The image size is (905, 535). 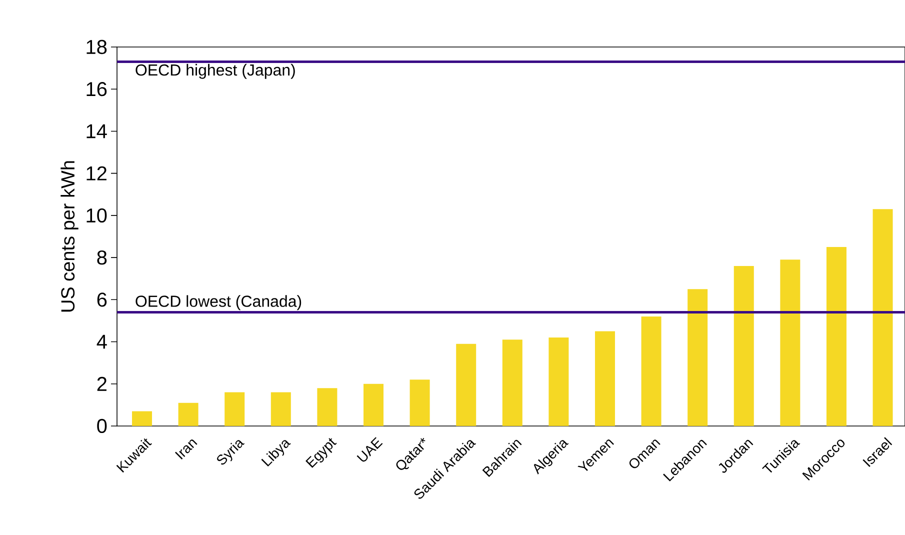 I want to click on ref-line-label: OECD lowest (Canada), so click(x=219, y=302).